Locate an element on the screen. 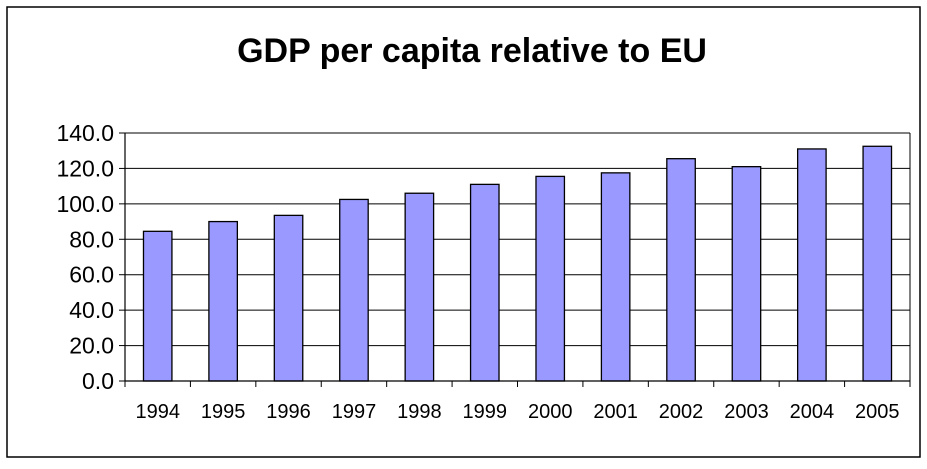 This screenshot has height=469, width=927. x-tick-label: 1998 is located at coordinates (419, 412).